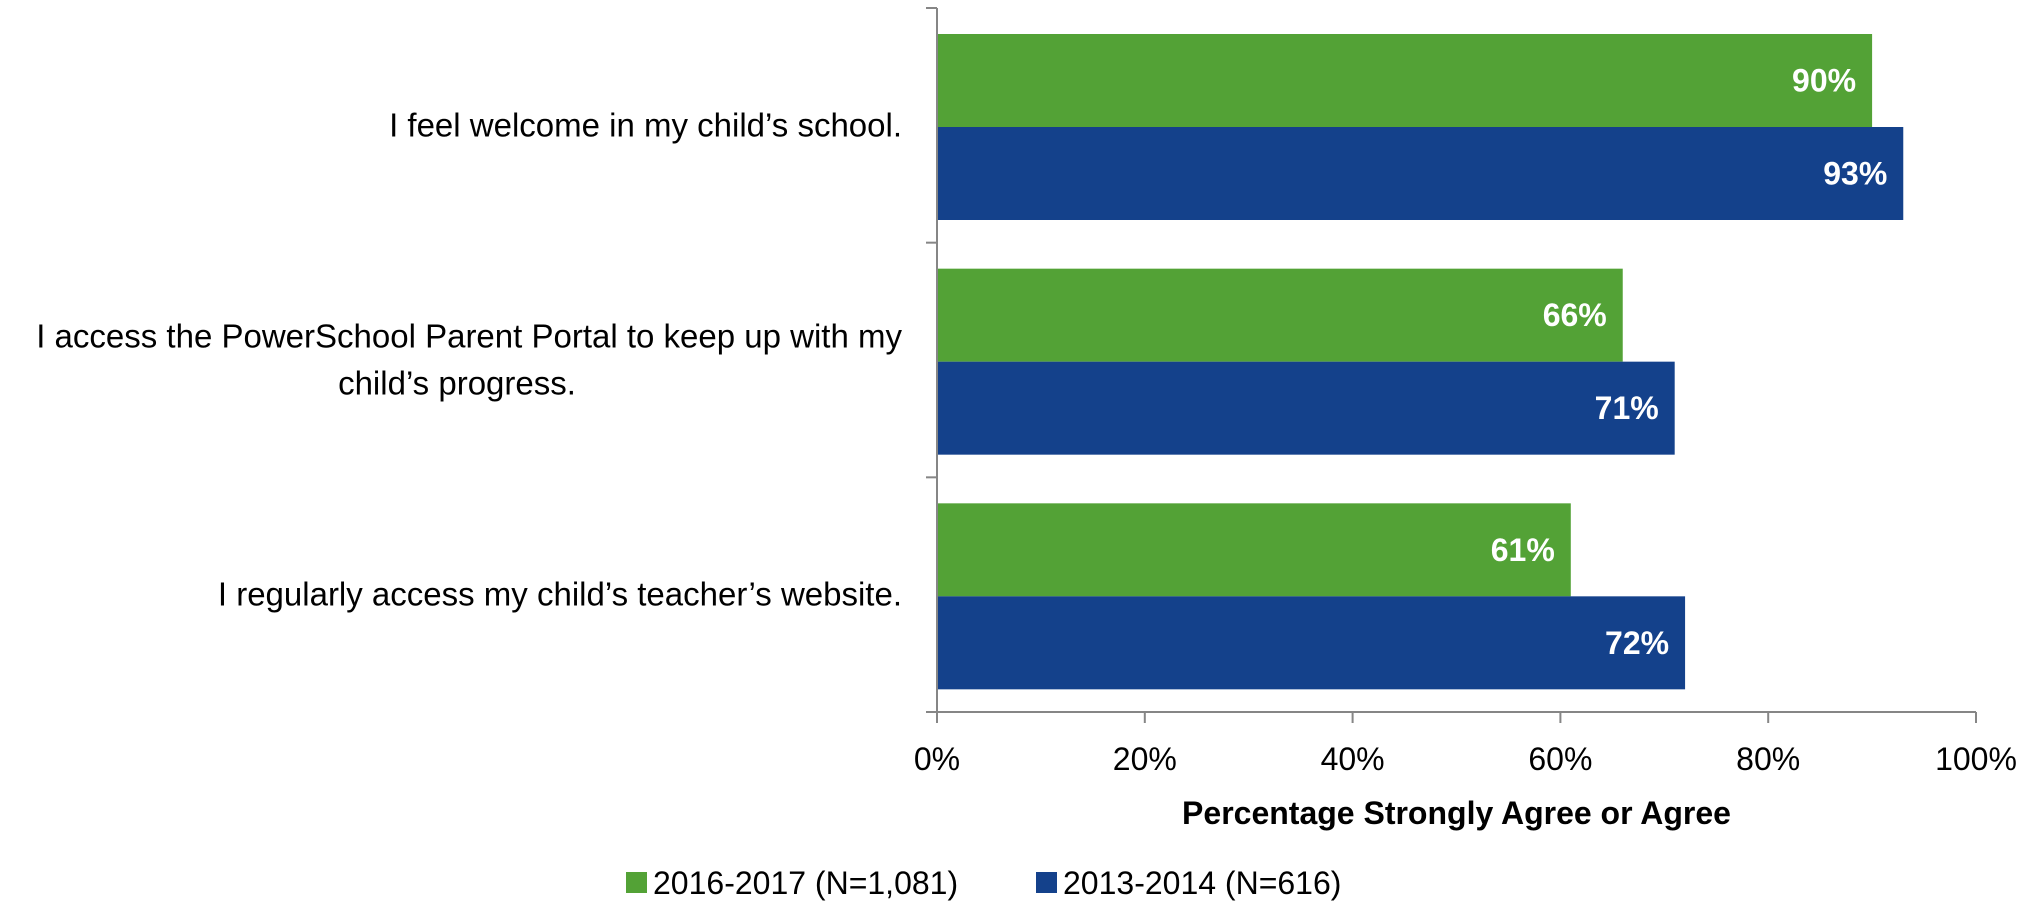  I want to click on data-label-series1-cat2: 66%, so click(1575, 315).